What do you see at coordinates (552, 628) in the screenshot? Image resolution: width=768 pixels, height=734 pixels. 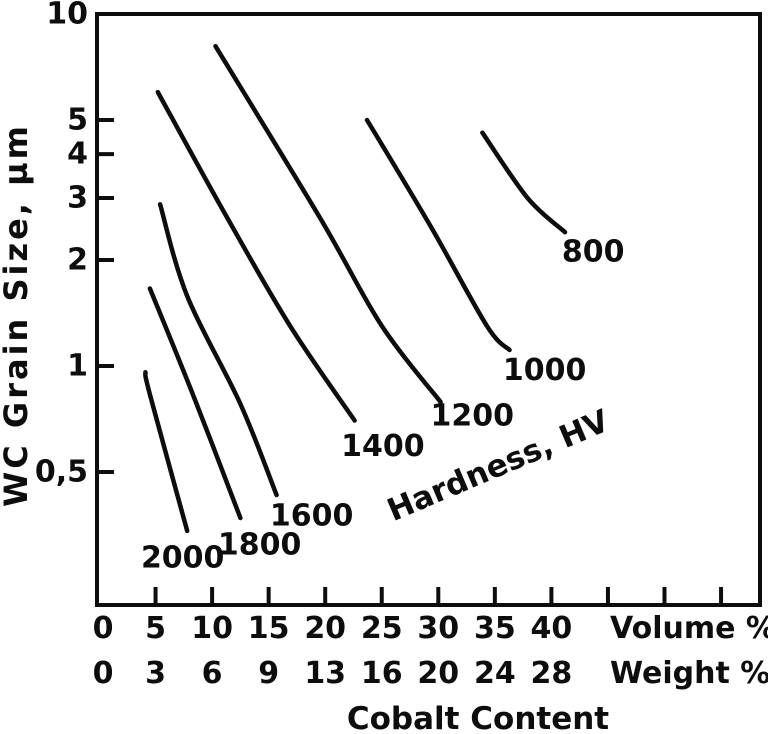 I see `x-axis-volume-label: 40` at bounding box center [552, 628].